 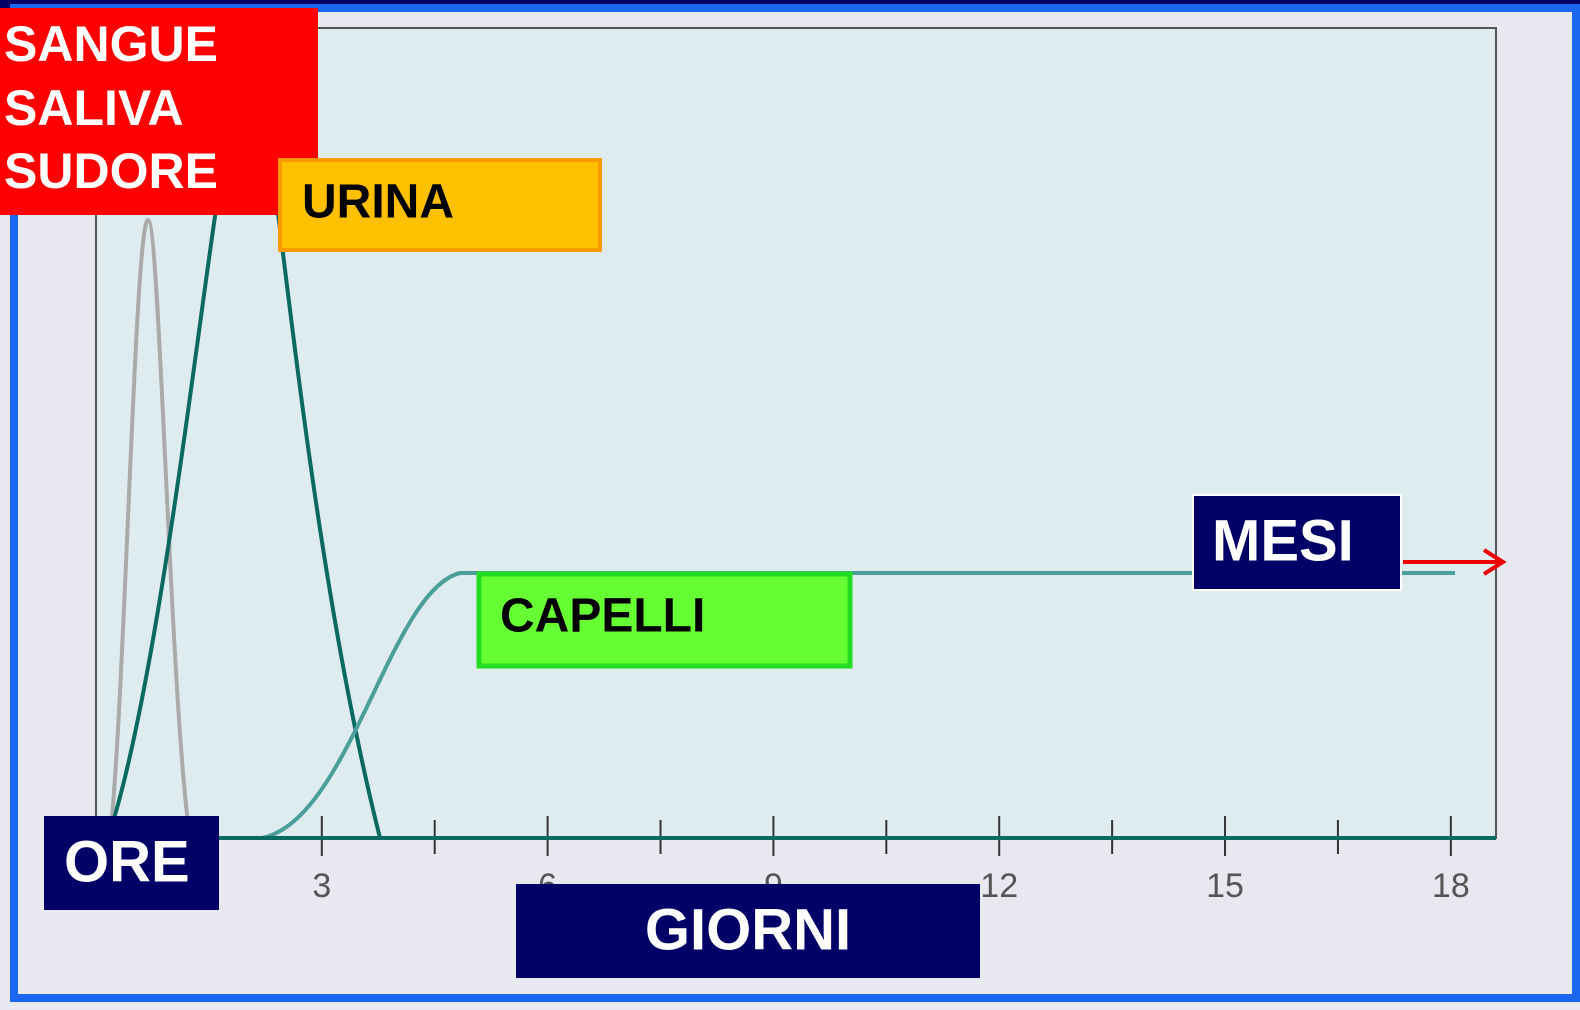 I want to click on months-label: MESI, so click(x=1283, y=540).